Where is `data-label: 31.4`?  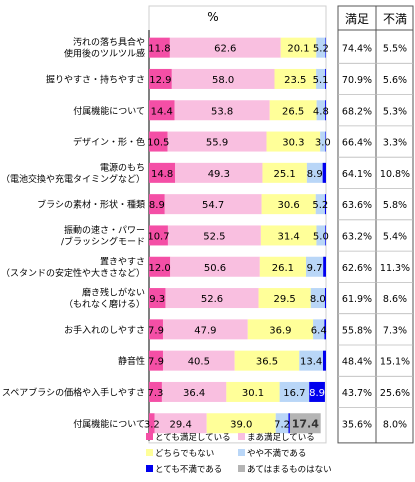 data-label: 31.4 is located at coordinates (289, 236).